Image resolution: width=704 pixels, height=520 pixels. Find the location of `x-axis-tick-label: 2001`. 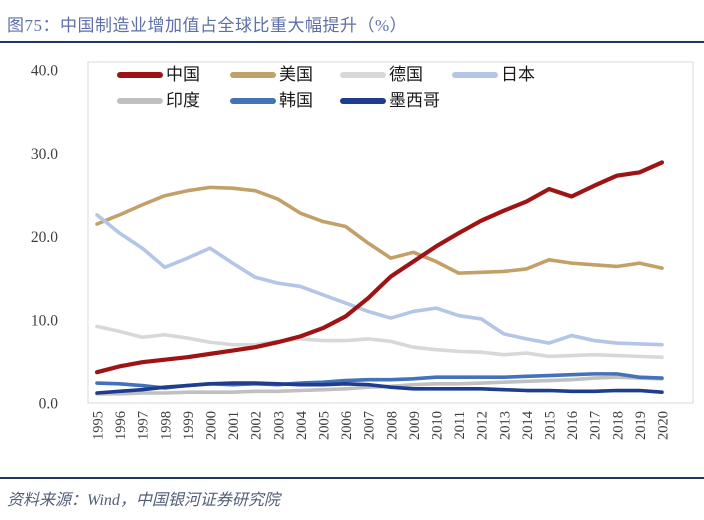

x-axis-tick-label: 2001 is located at coordinates (234, 425).